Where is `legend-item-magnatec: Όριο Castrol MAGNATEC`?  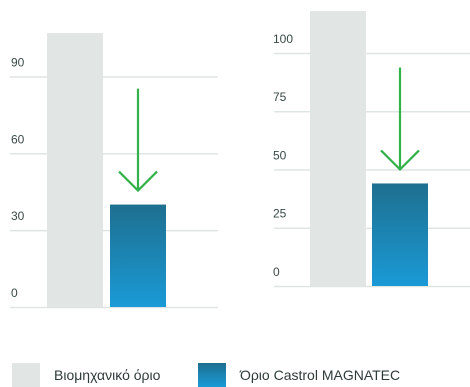 legend-item-magnatec: Όριο Castrol MAGNATEC is located at coordinates (299, 375).